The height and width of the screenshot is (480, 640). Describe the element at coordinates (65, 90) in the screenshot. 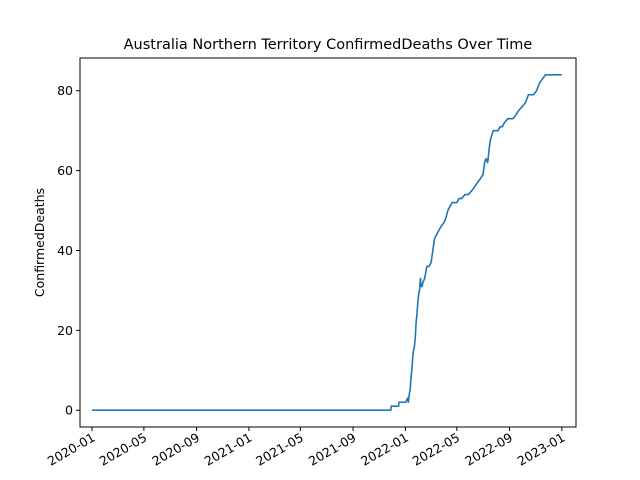

I see `y-tick-label: 80` at that location.